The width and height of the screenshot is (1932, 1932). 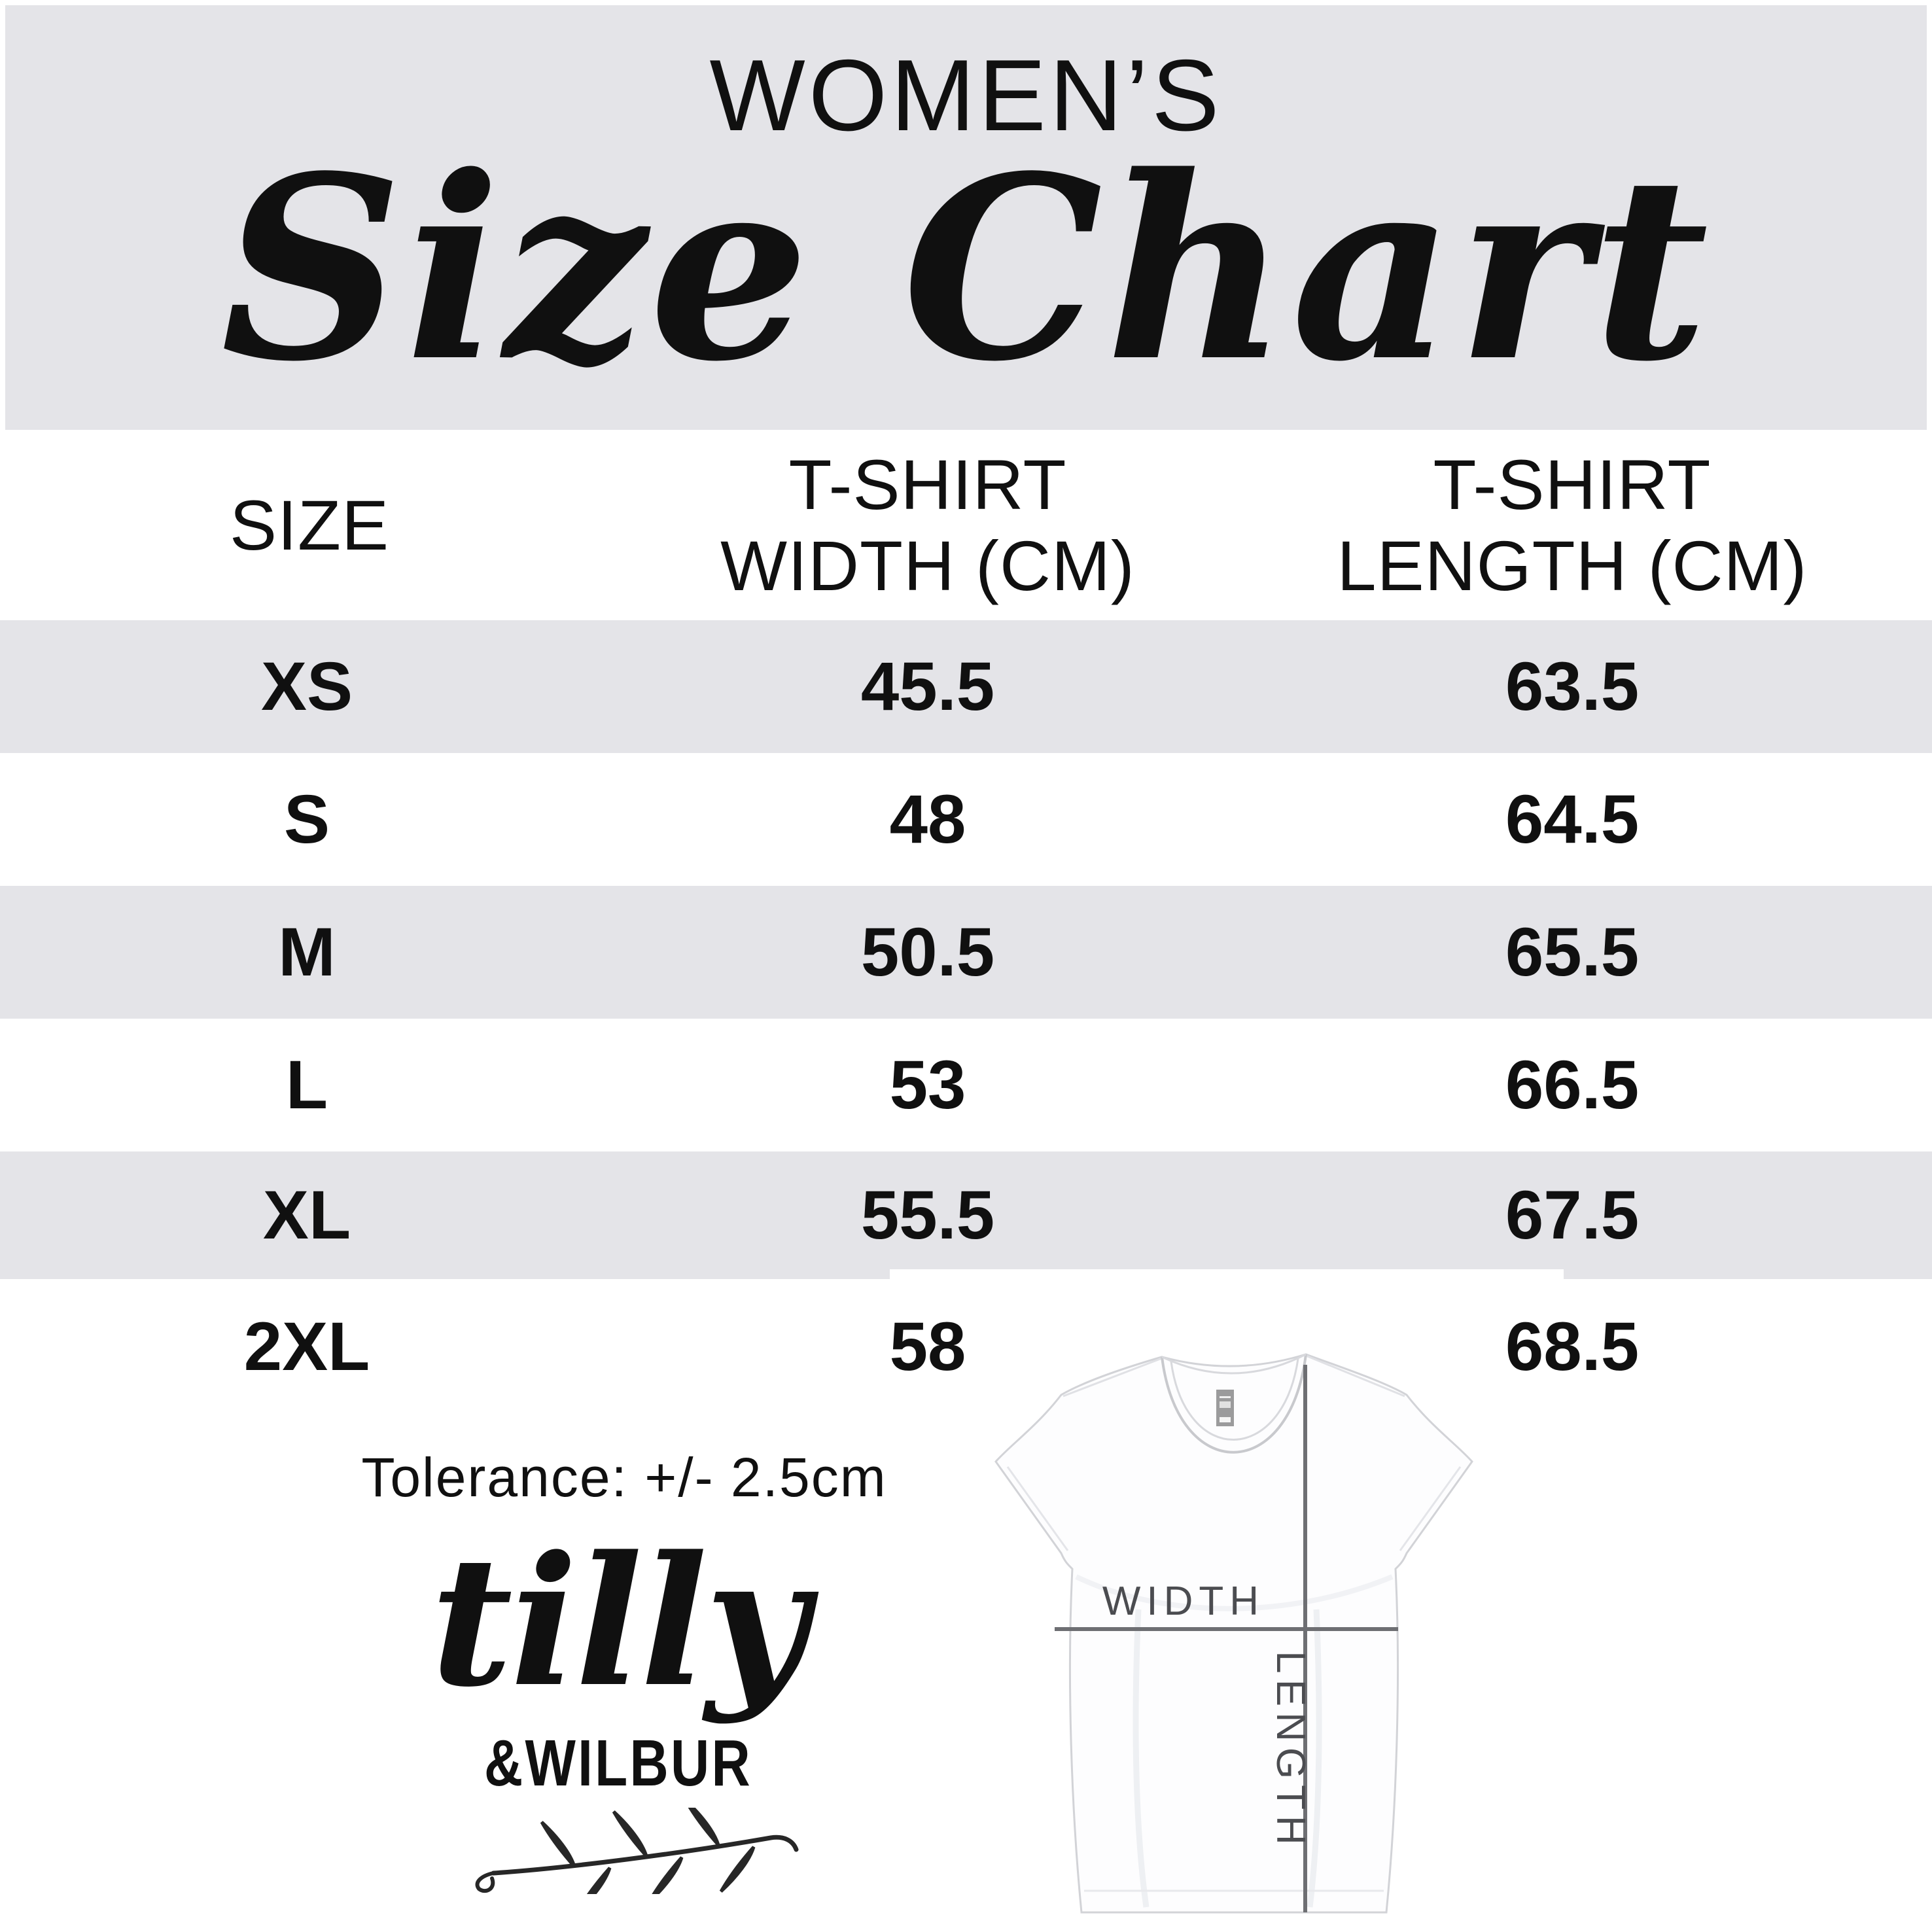 I want to click on table-row-2xl: 2XL 58 68.5, so click(x=966, y=1346).